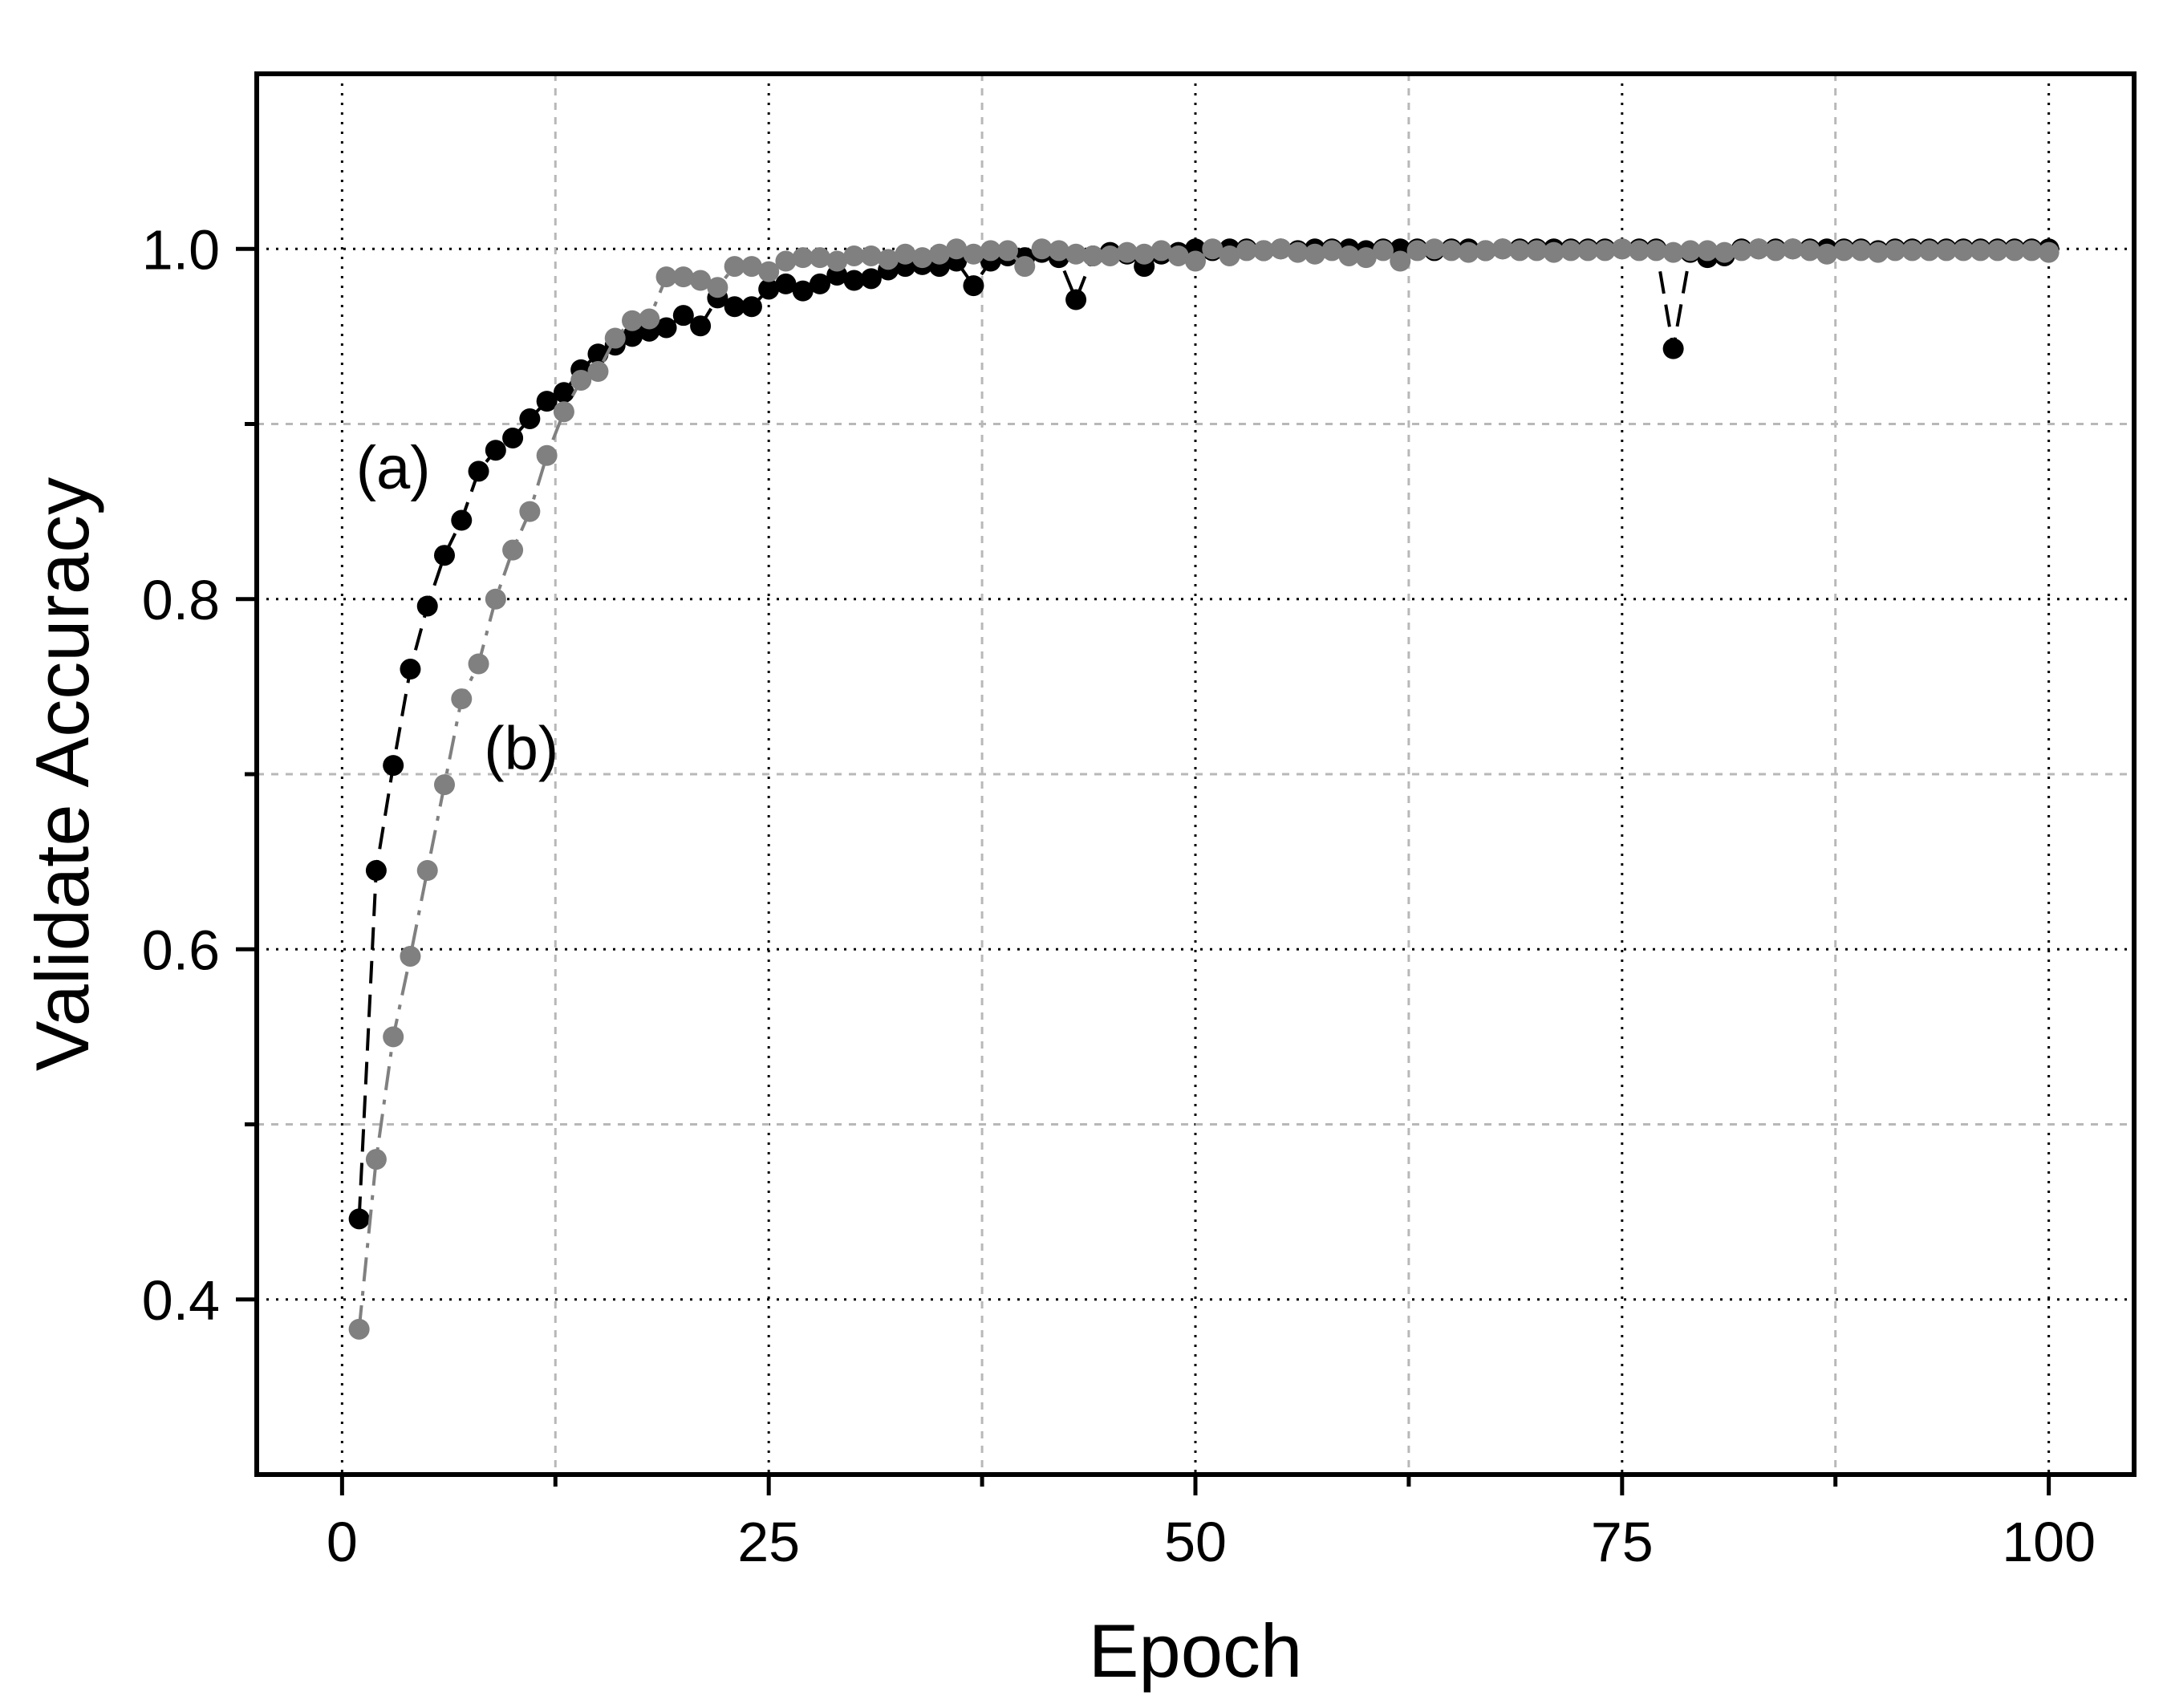 The height and width of the screenshot is (1708, 2167). What do you see at coordinates (2049, 1542) in the screenshot?
I see `x-tick-label: 100` at bounding box center [2049, 1542].